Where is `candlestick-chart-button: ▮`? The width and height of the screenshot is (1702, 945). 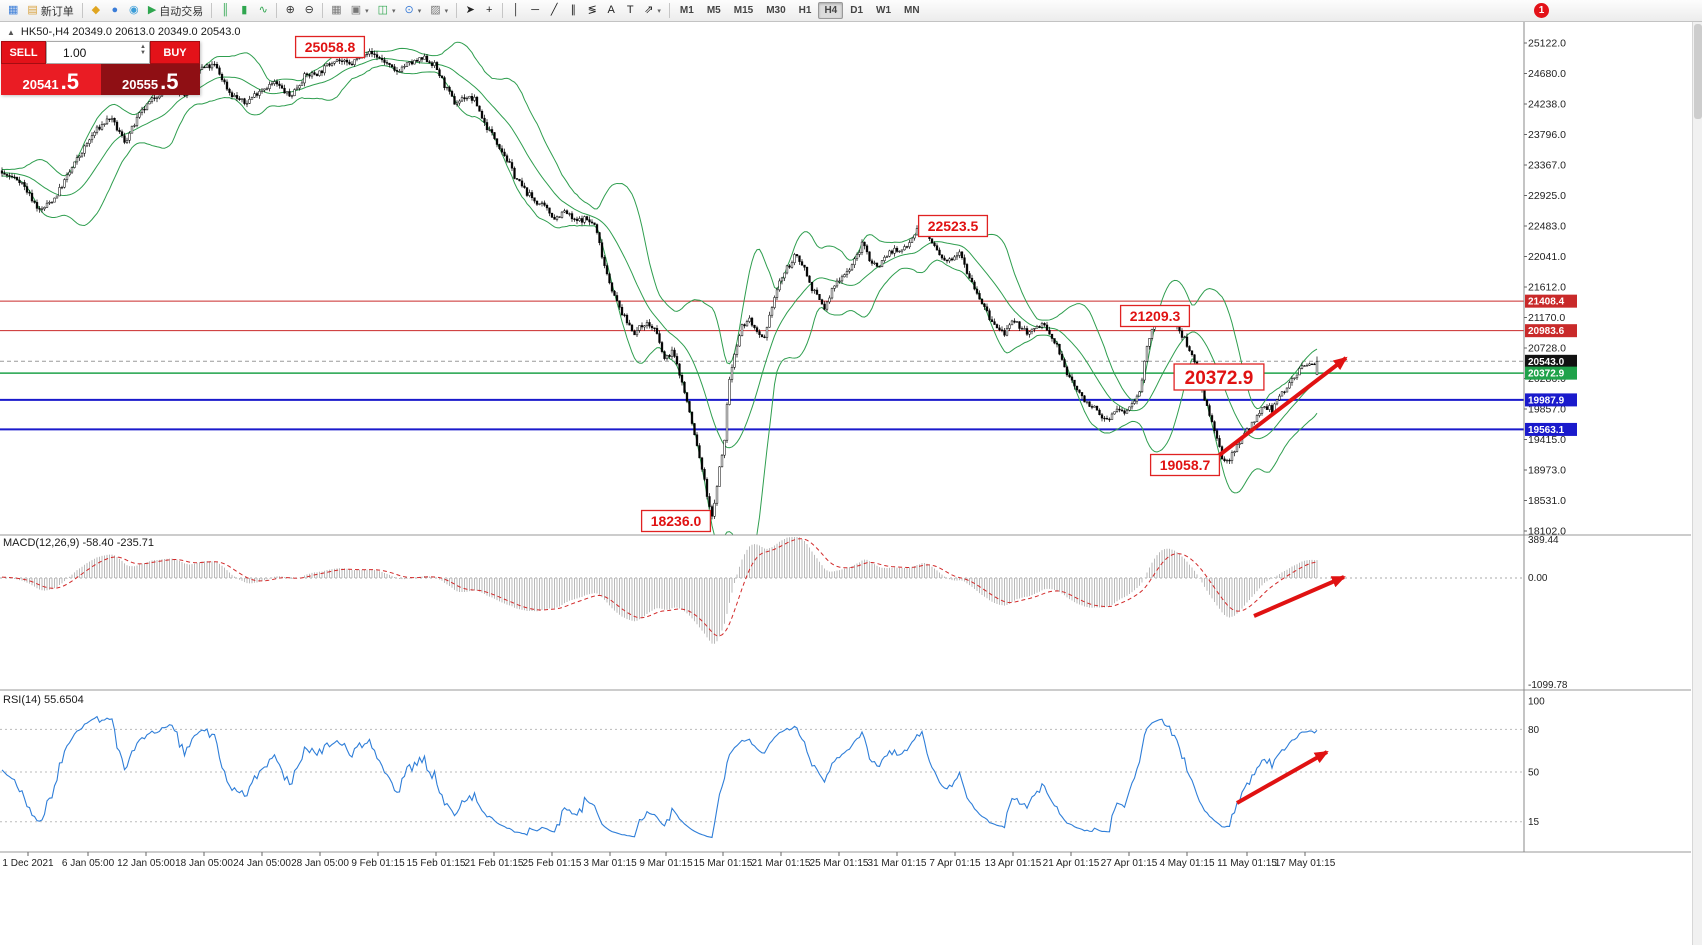
candlestick-chart-button: ▮ is located at coordinates (244, 11).